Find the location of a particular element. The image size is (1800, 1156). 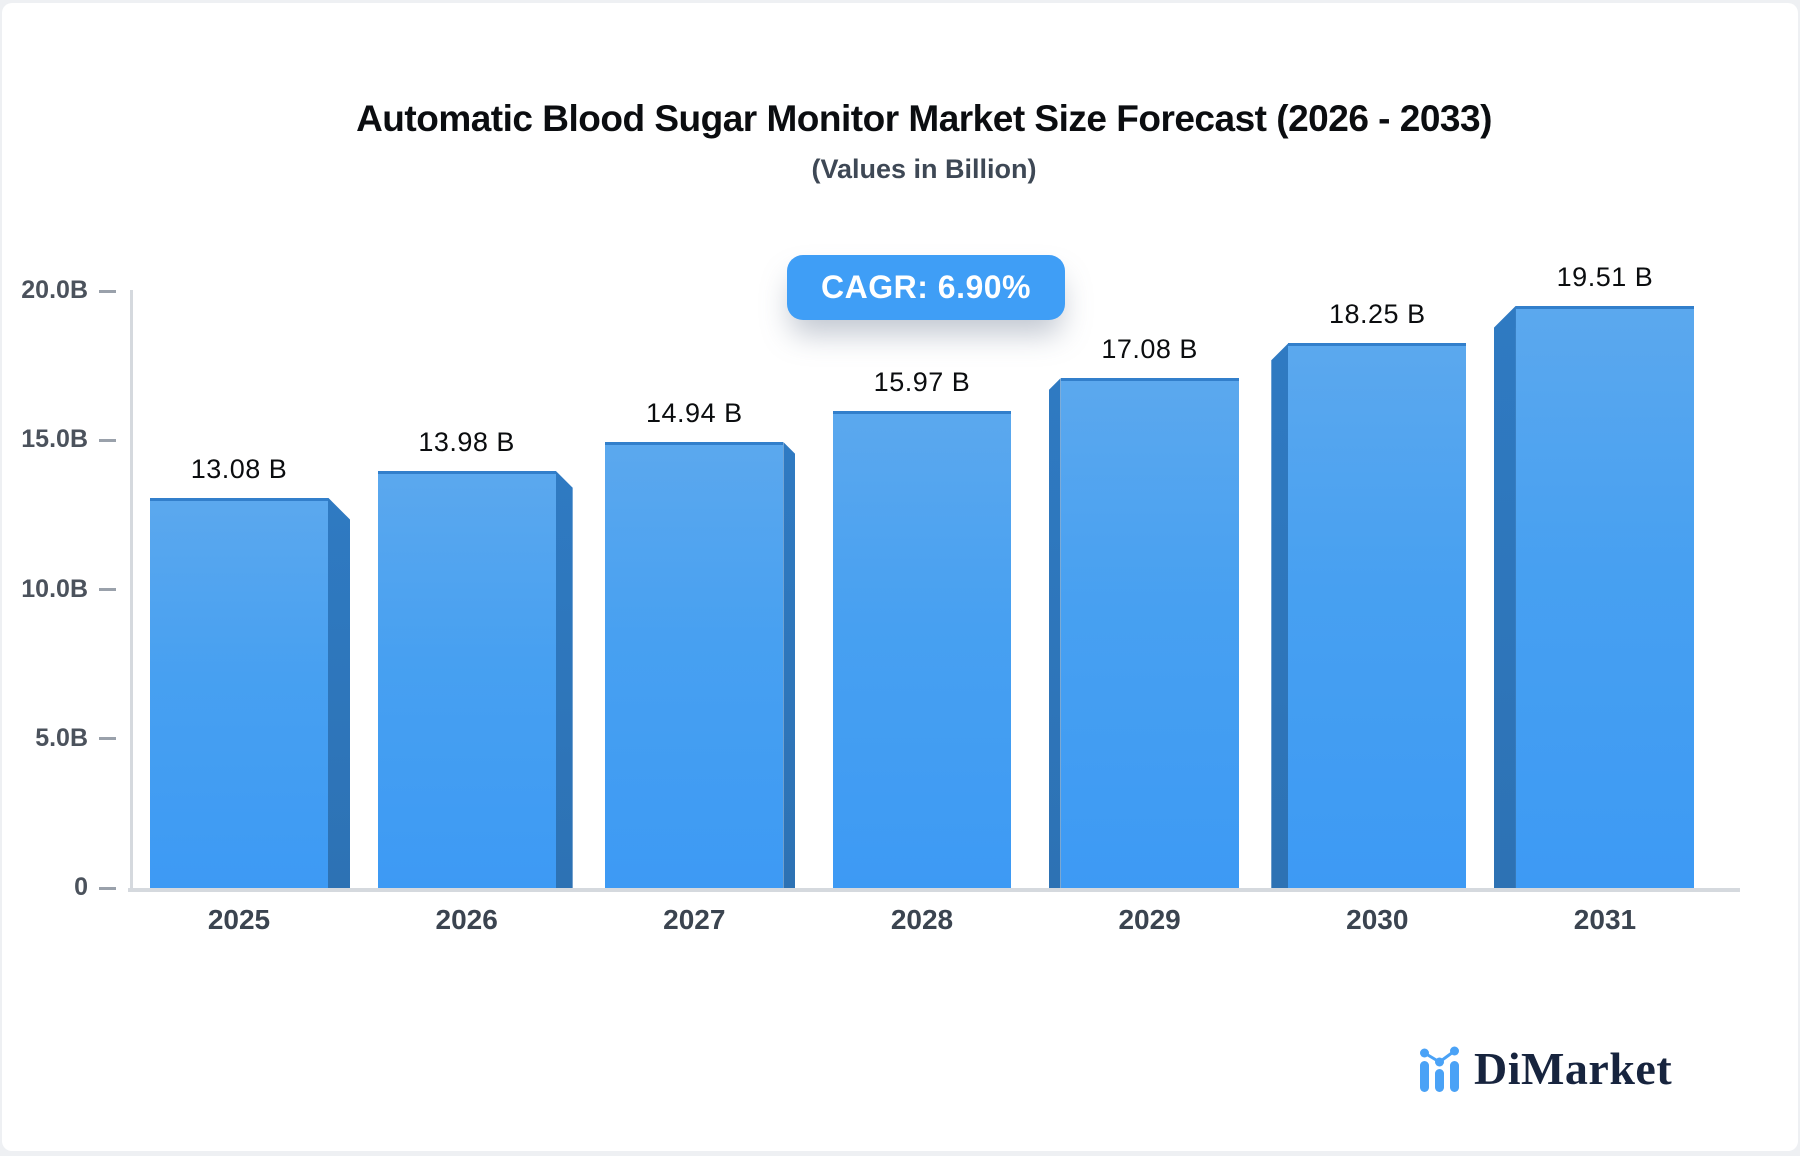

cagr-badge-label: CAGR: 6.90% is located at coordinates (926, 287).